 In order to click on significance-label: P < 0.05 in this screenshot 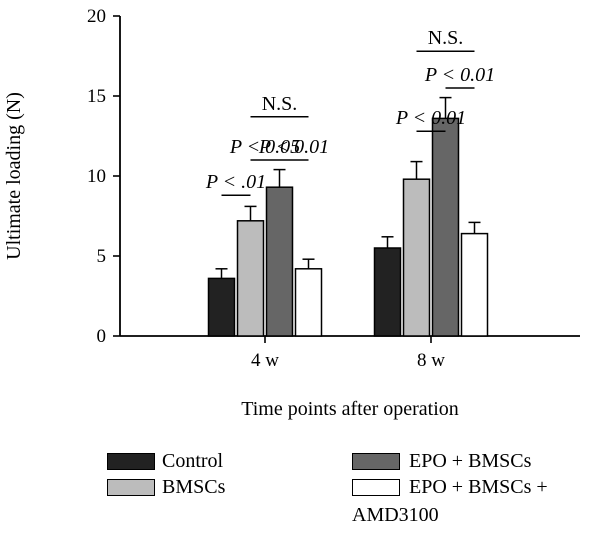, I will do `click(264, 147)`.